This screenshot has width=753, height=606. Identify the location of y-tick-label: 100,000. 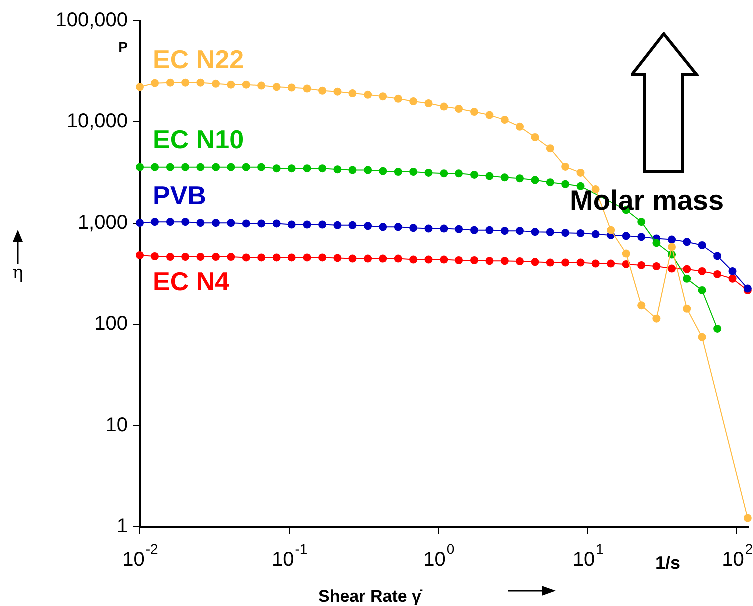
(92, 21).